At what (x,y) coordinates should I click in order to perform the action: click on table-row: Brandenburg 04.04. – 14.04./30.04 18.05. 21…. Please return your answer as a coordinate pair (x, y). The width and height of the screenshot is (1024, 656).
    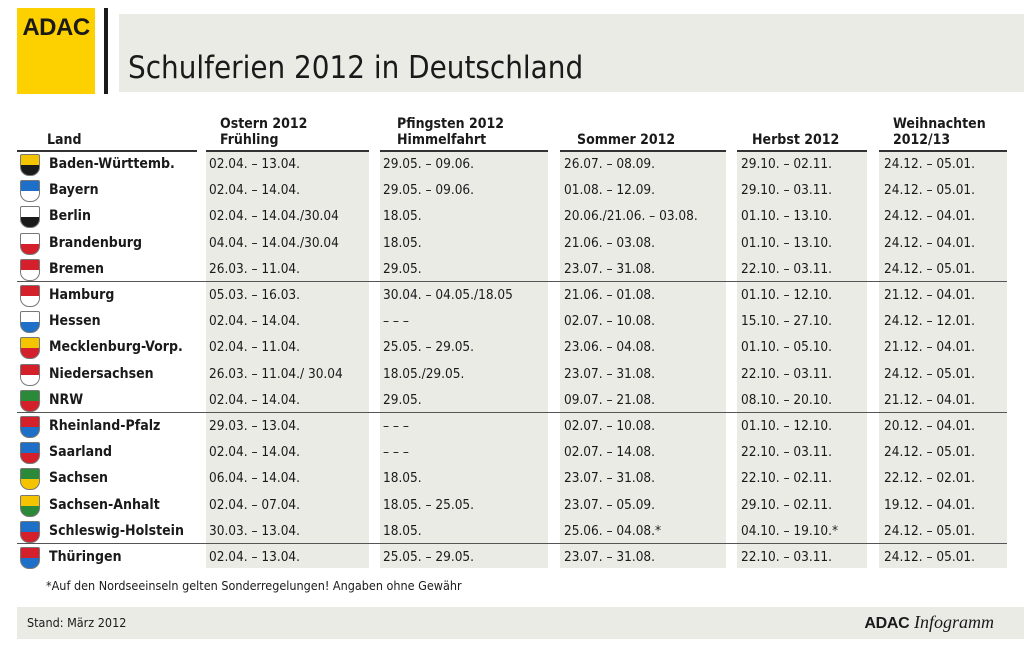
    Looking at the image, I should click on (512, 244).